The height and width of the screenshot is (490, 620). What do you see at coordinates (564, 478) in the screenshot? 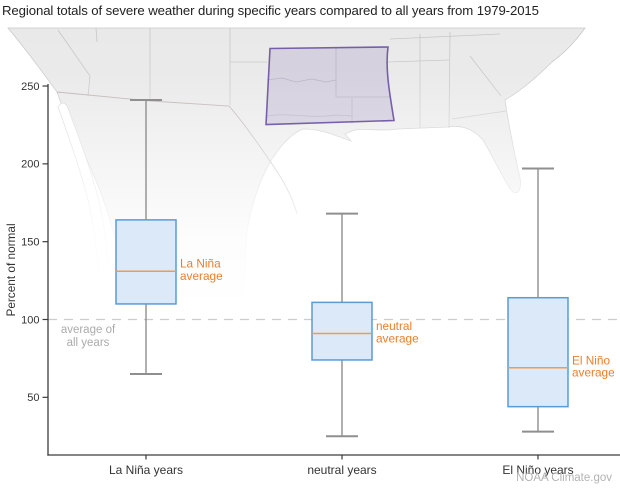
I see `footer-credit: NOAA Climate.gov` at bounding box center [564, 478].